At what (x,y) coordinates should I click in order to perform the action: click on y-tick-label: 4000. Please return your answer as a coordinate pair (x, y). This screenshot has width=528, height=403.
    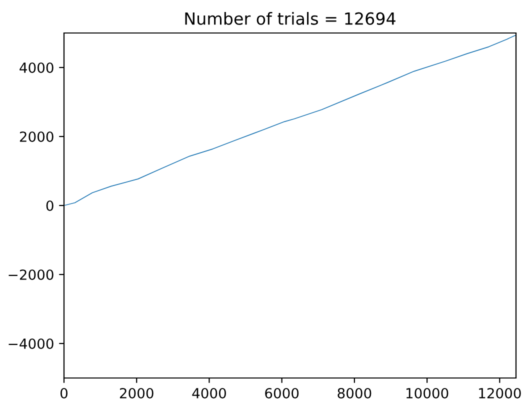
    Looking at the image, I should click on (37, 67).